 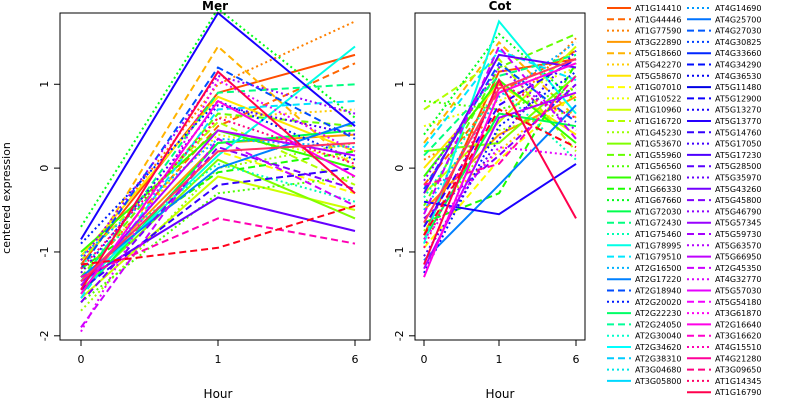 I want to click on legend-label: AT1G16720, so click(x=658, y=121).